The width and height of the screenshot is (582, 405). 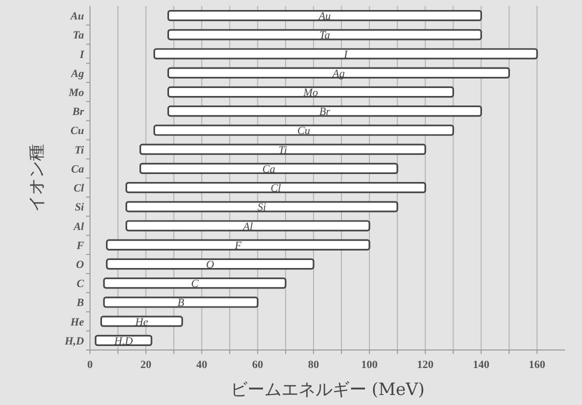 What do you see at coordinates (77, 16) in the screenshot?
I see `y-tick-label: Au` at bounding box center [77, 16].